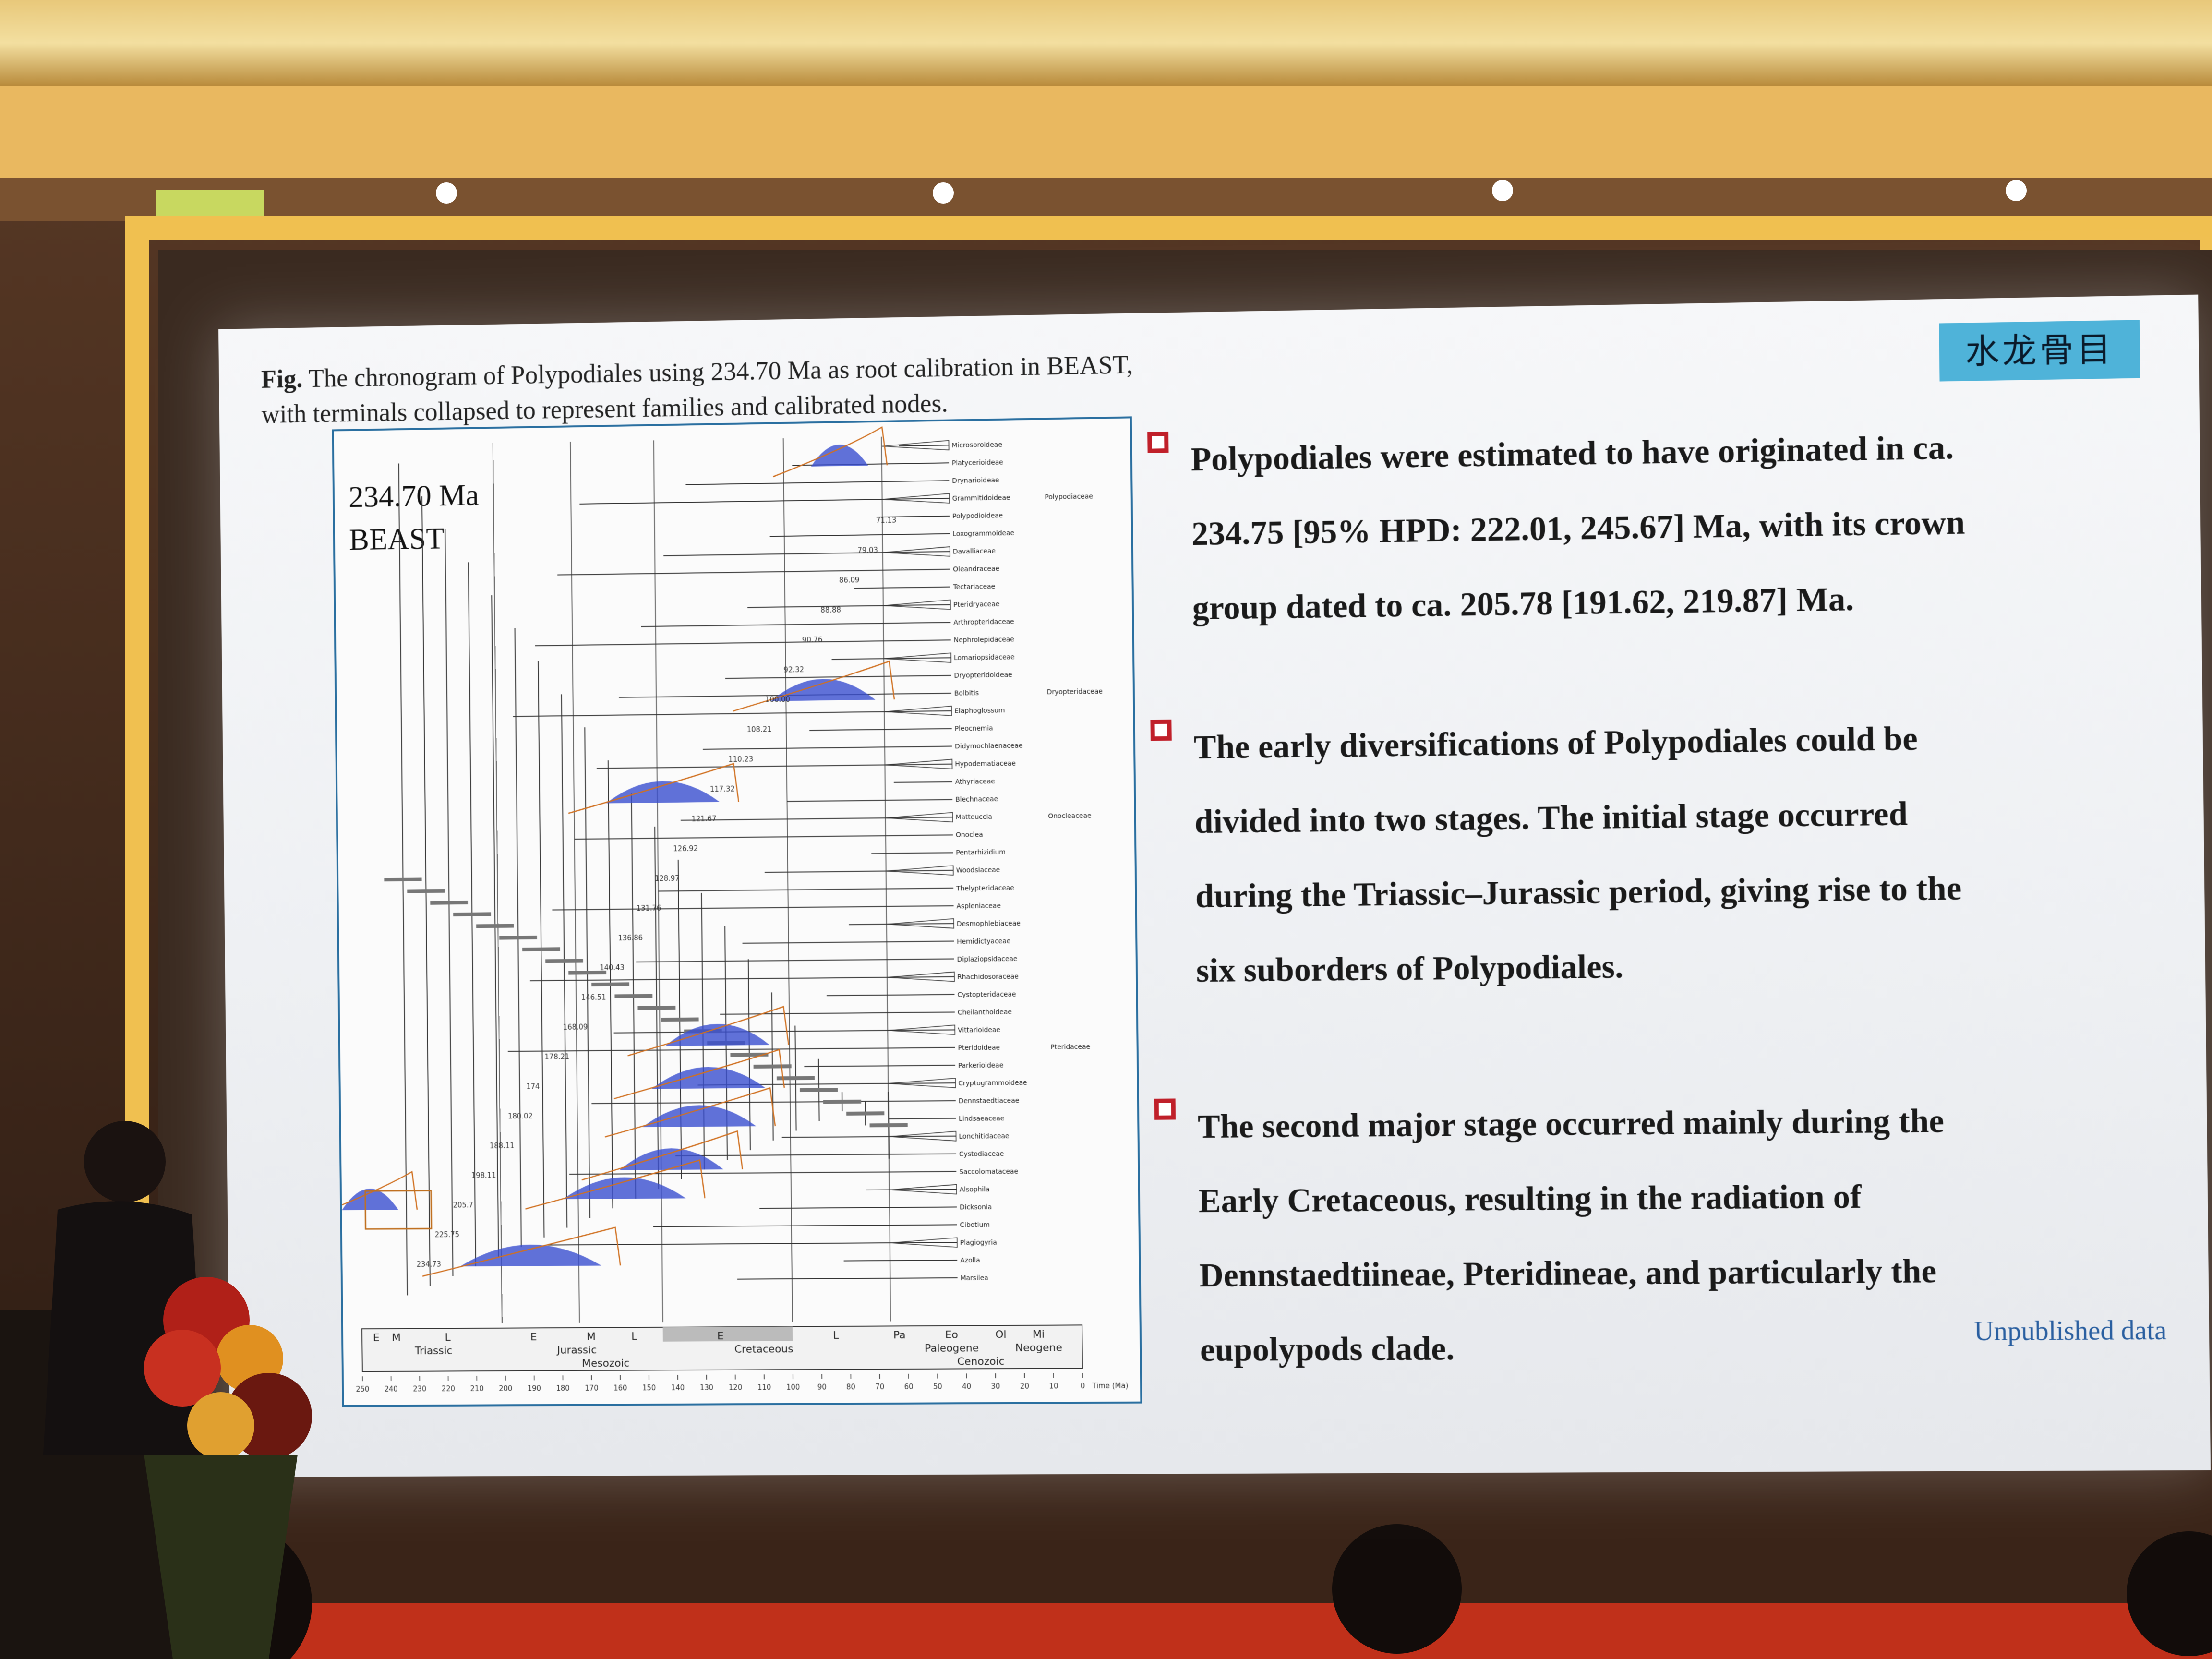 The image size is (2212, 1659). What do you see at coordinates (981, 498) in the screenshot?
I see `taxon-label: Grammitidoideae` at bounding box center [981, 498].